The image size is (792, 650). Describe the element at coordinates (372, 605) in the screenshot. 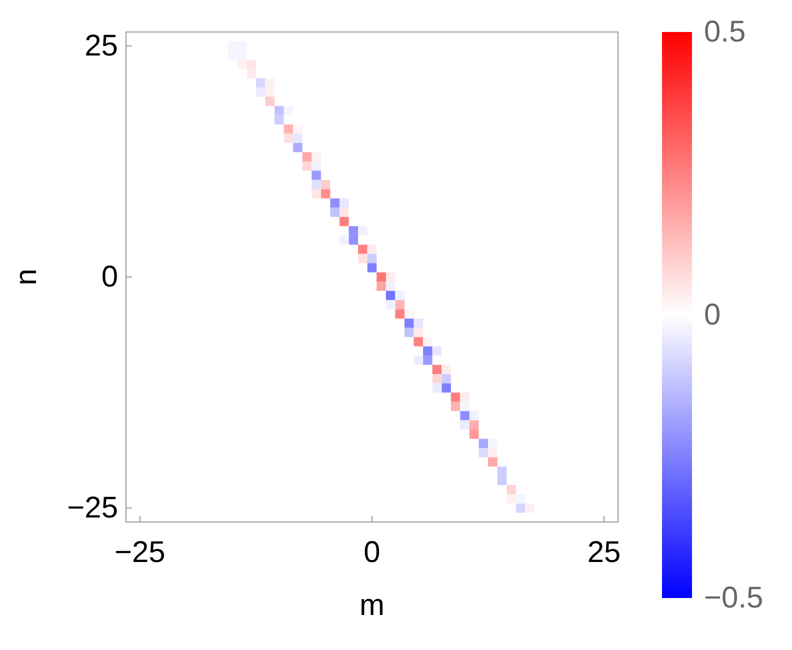

I see `x-axis-title: m` at that location.